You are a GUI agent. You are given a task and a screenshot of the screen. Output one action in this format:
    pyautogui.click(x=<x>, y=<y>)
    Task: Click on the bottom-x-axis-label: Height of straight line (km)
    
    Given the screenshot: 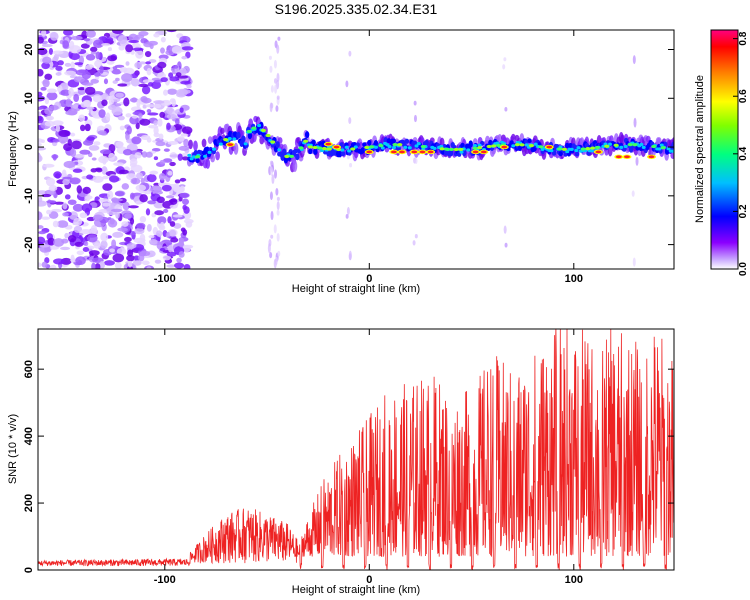 What is the action you would take?
    pyautogui.click(x=356, y=590)
    